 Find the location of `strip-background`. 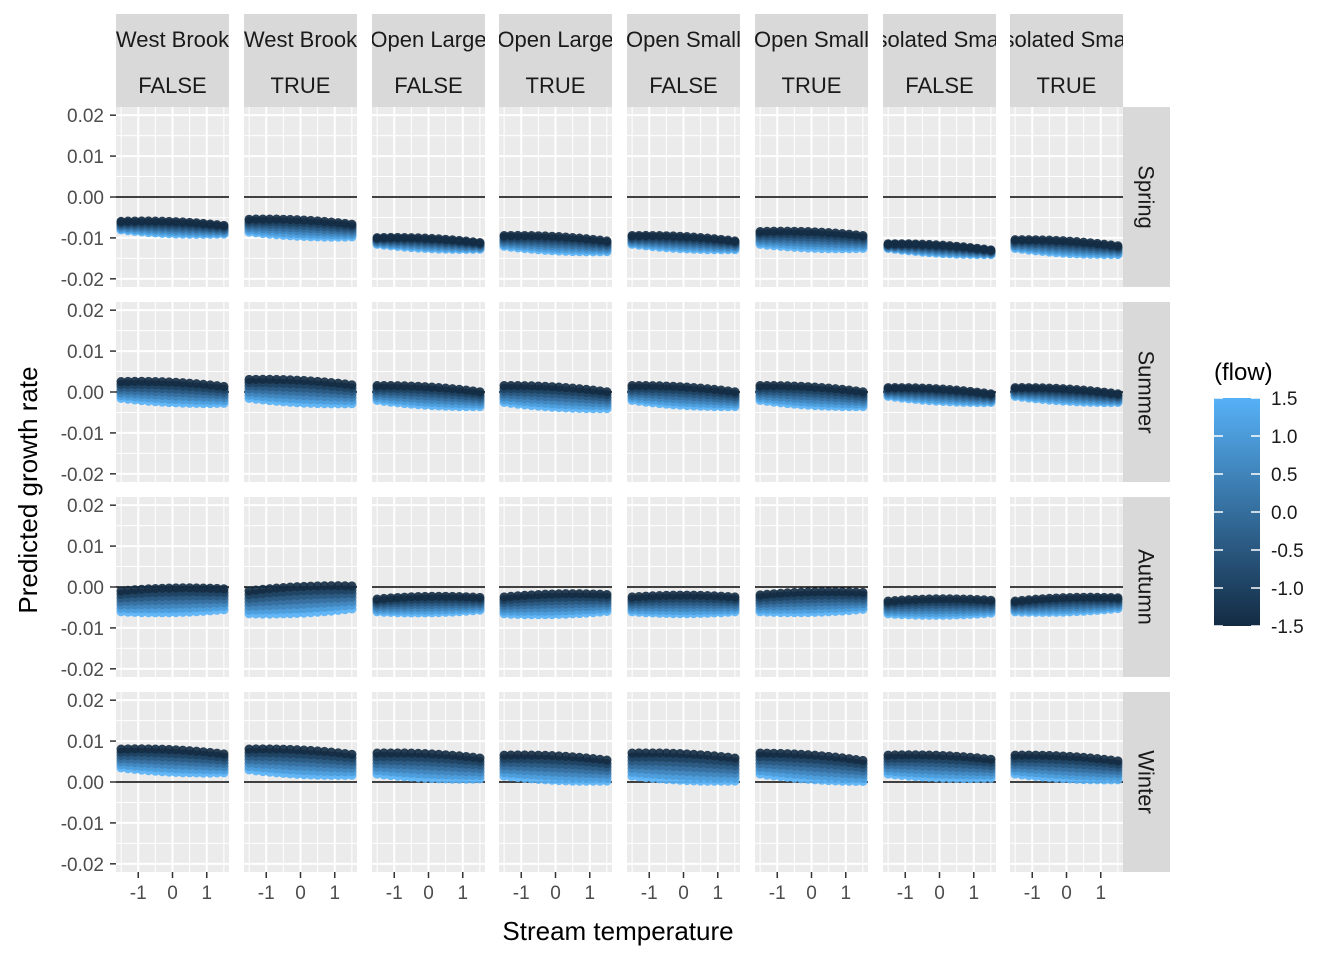

strip-background is located at coordinates (555, 60).